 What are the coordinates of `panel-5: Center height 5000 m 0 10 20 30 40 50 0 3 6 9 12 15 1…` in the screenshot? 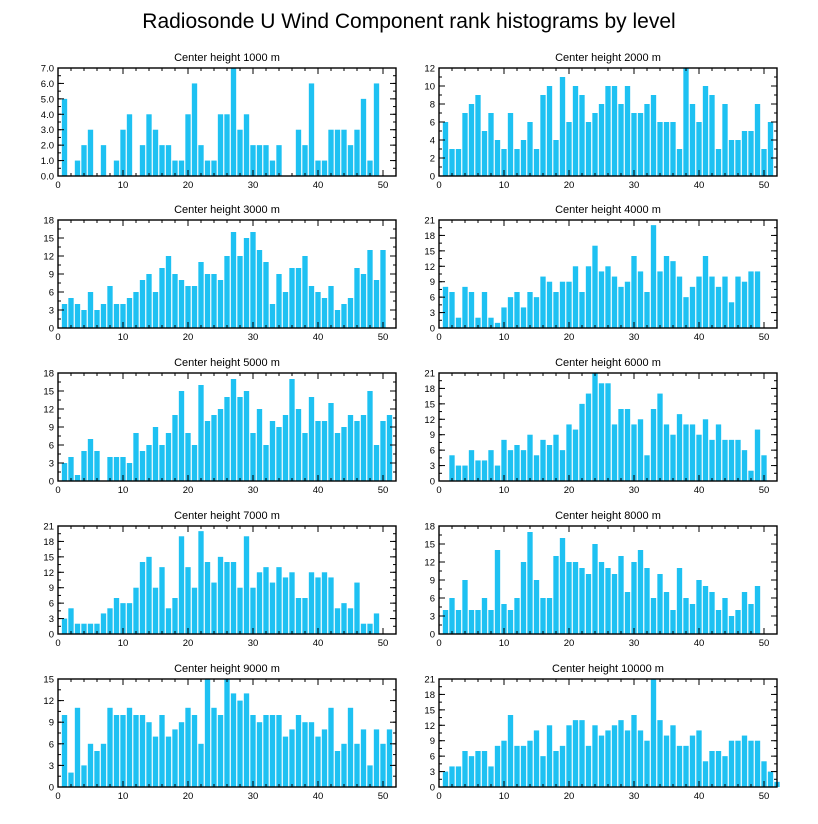 It's located at (220, 426).